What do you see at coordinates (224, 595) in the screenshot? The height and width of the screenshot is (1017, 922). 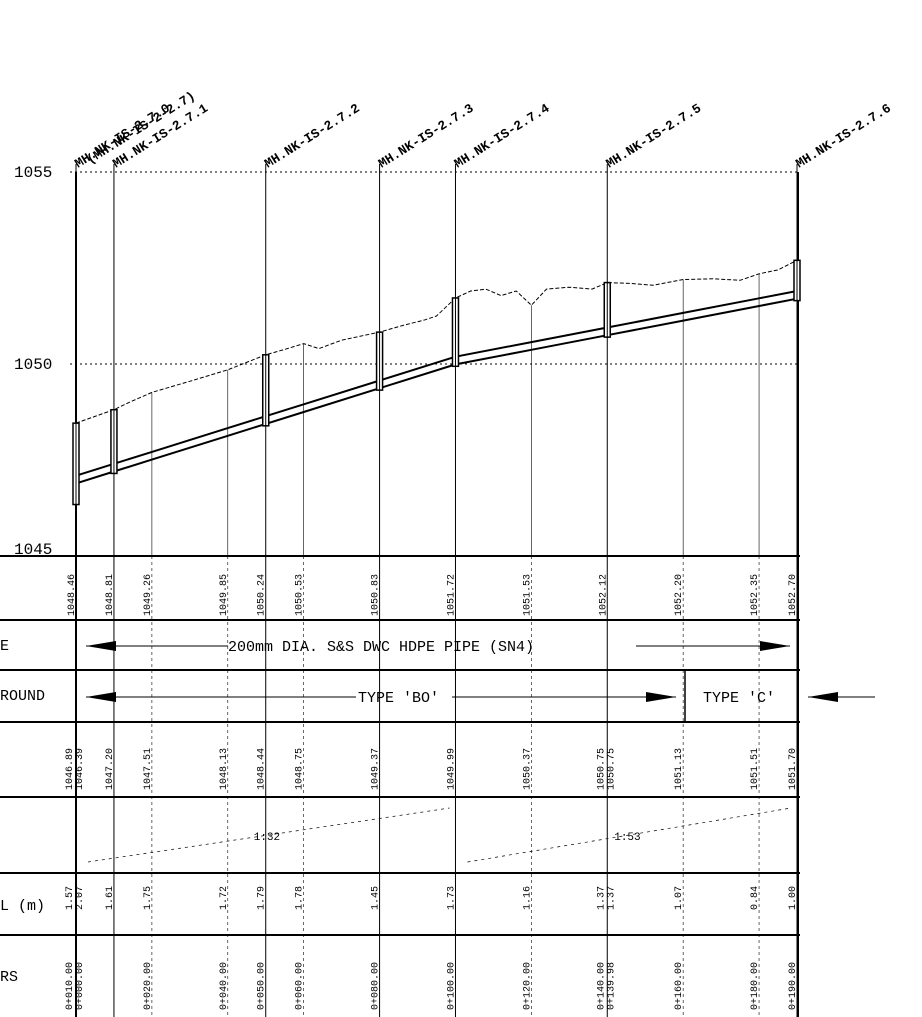 I see `ground-level-value: 1049.85` at bounding box center [224, 595].